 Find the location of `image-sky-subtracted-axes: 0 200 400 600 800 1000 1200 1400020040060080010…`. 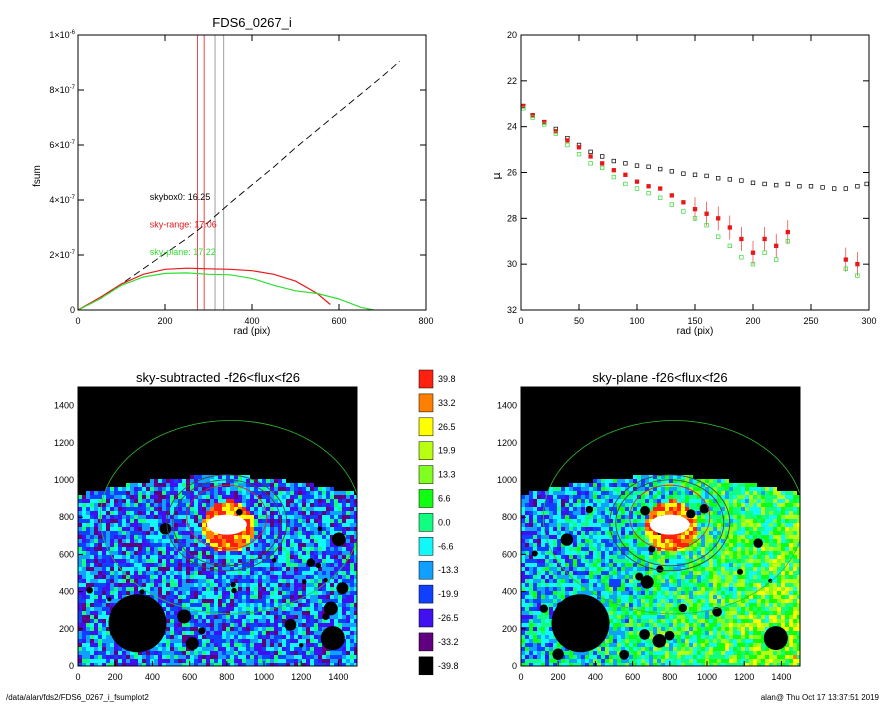

image-sky-subtracted-axes: 0 200 400 600 800 1000 1200 1400020040060080010… is located at coordinates (201, 541).